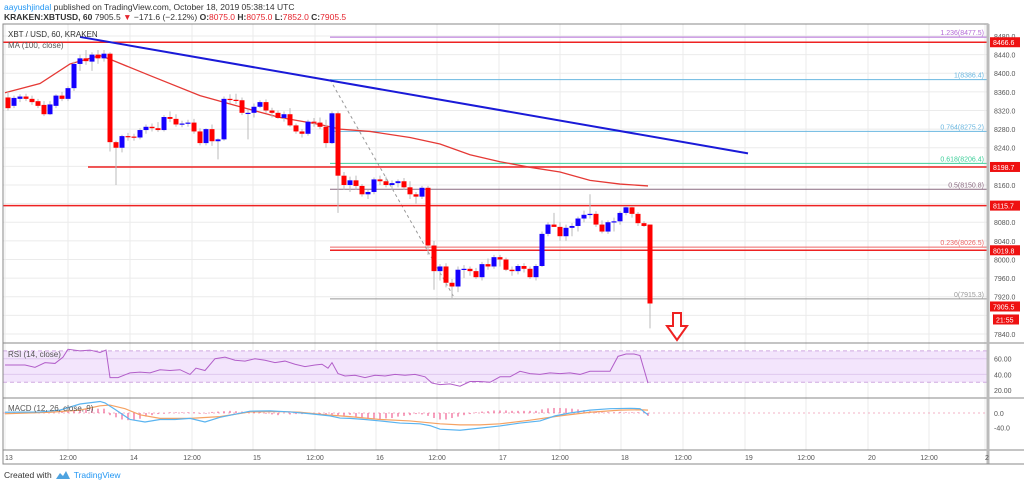 This screenshot has width=1024, height=486. I want to click on svg-text: 8400.0, so click(1005, 74).